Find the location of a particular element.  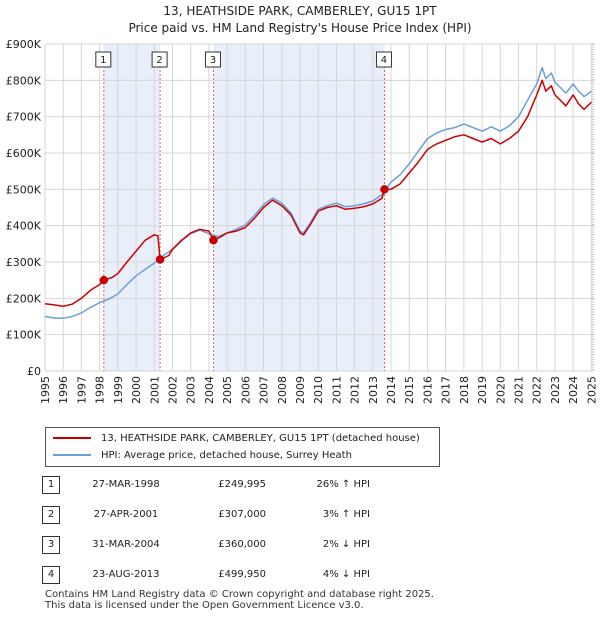

y-tick-label: £0 is located at coordinates (34, 371).